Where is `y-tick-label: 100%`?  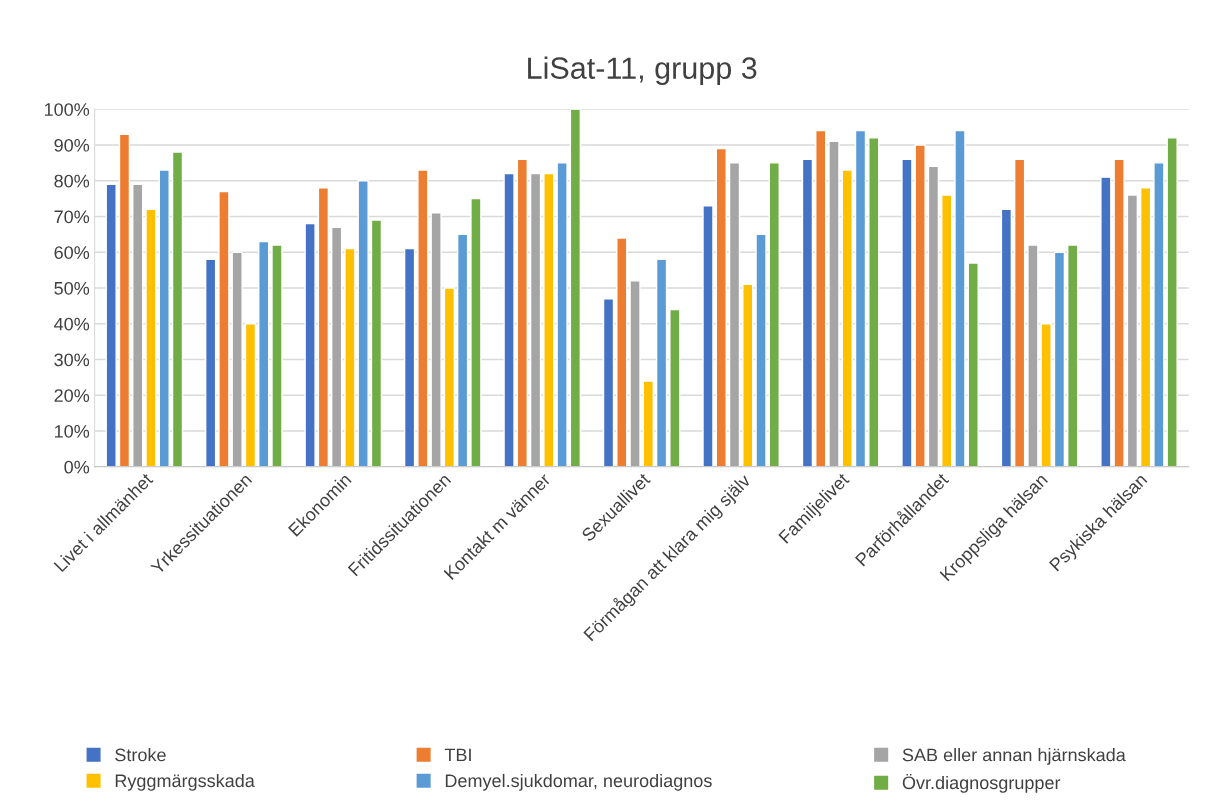 y-tick-label: 100% is located at coordinates (67, 109).